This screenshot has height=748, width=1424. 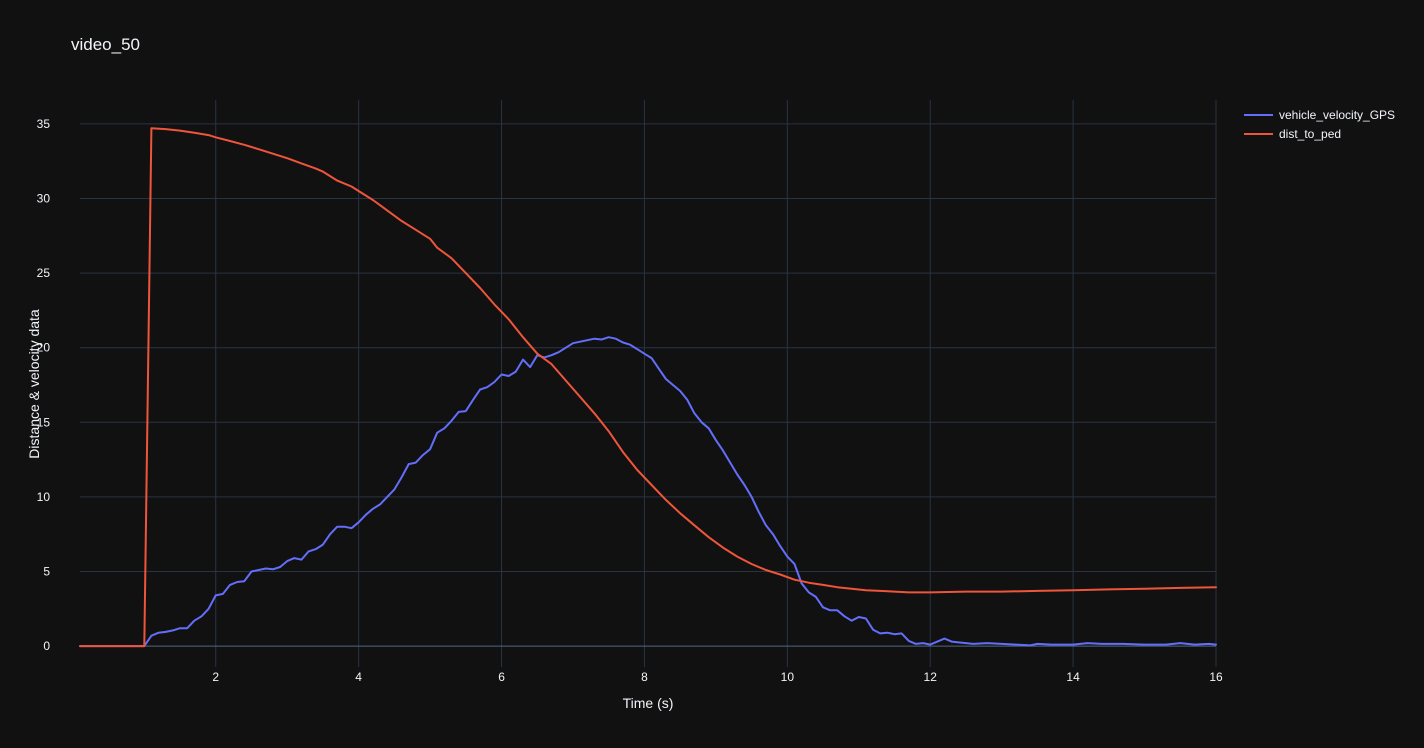 I want to click on x-axis-ticks: 2 4 6 8 10 12 14 16, so click(x=717, y=677).